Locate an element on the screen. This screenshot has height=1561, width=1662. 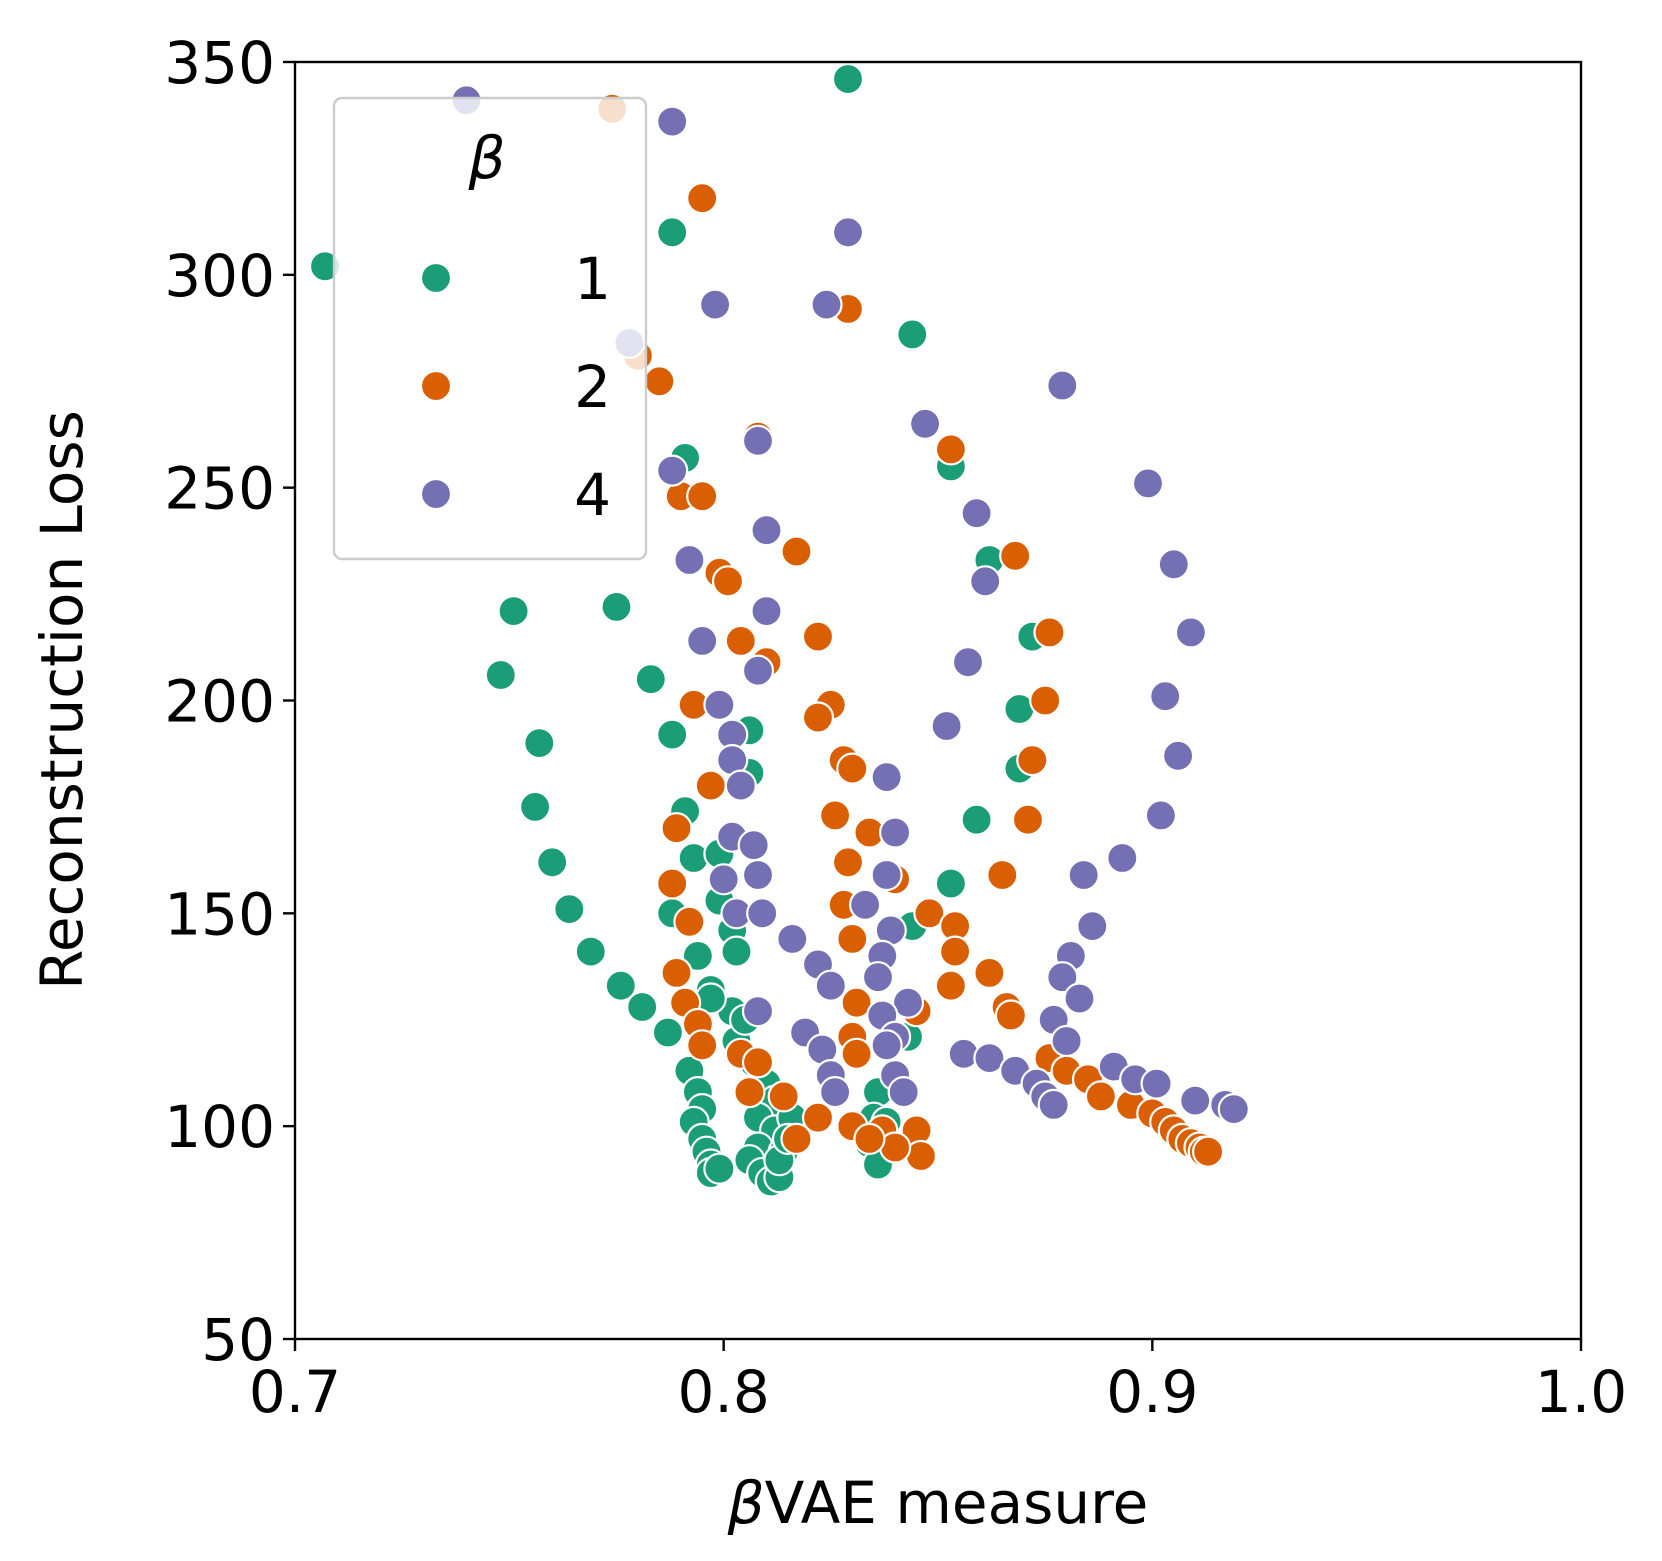
legend-box is located at coordinates (490, 328).